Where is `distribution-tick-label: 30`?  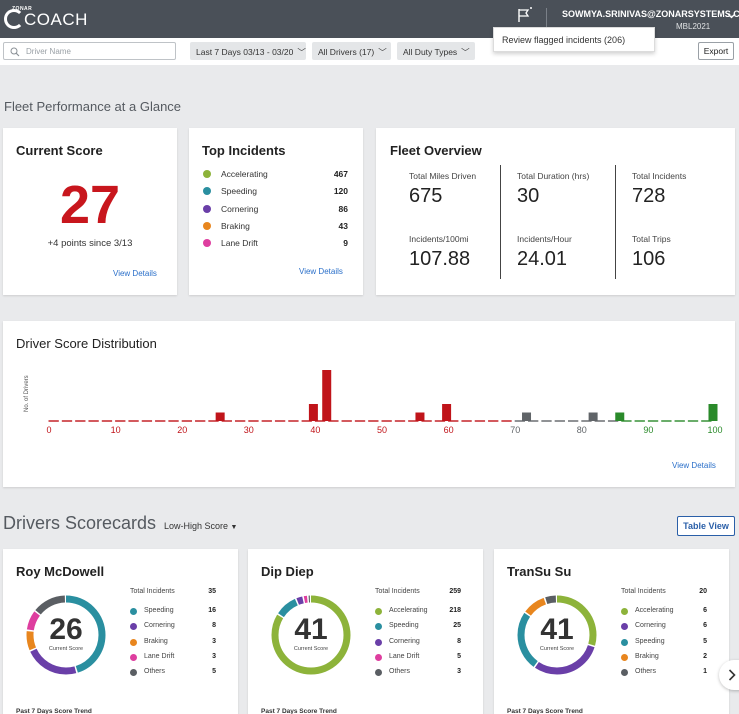 distribution-tick-label: 30 is located at coordinates (249, 430).